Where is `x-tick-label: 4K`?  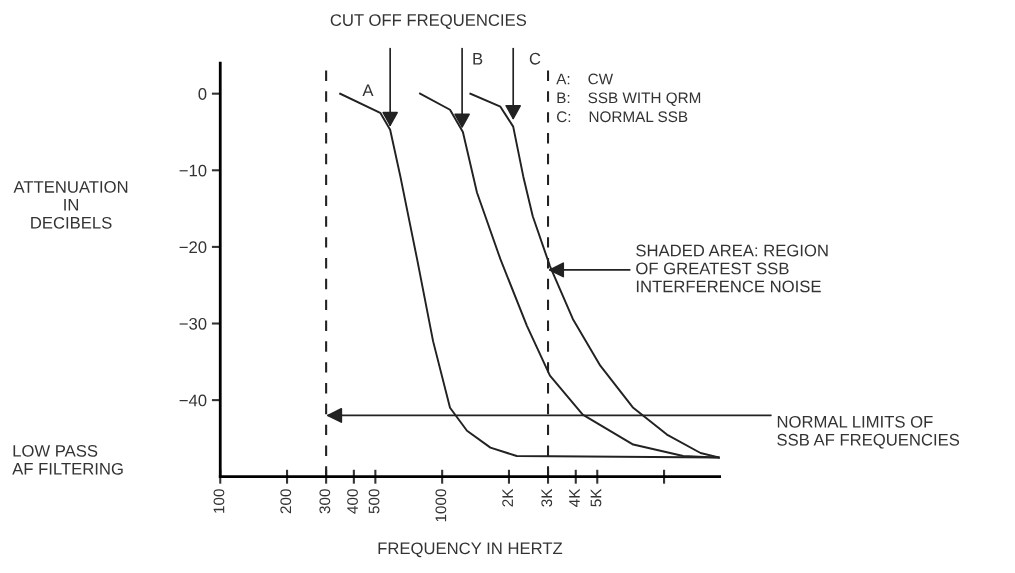 x-tick-label: 4K is located at coordinates (574, 497).